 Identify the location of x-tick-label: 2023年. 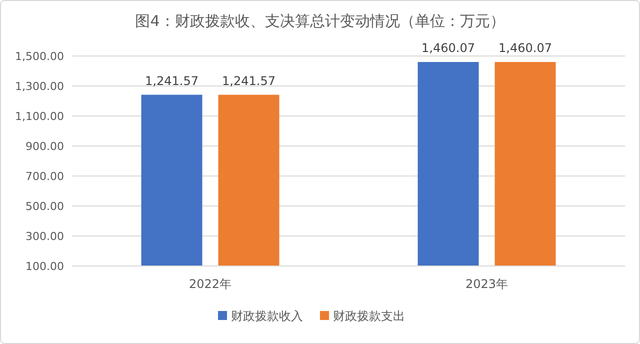
(486, 284).